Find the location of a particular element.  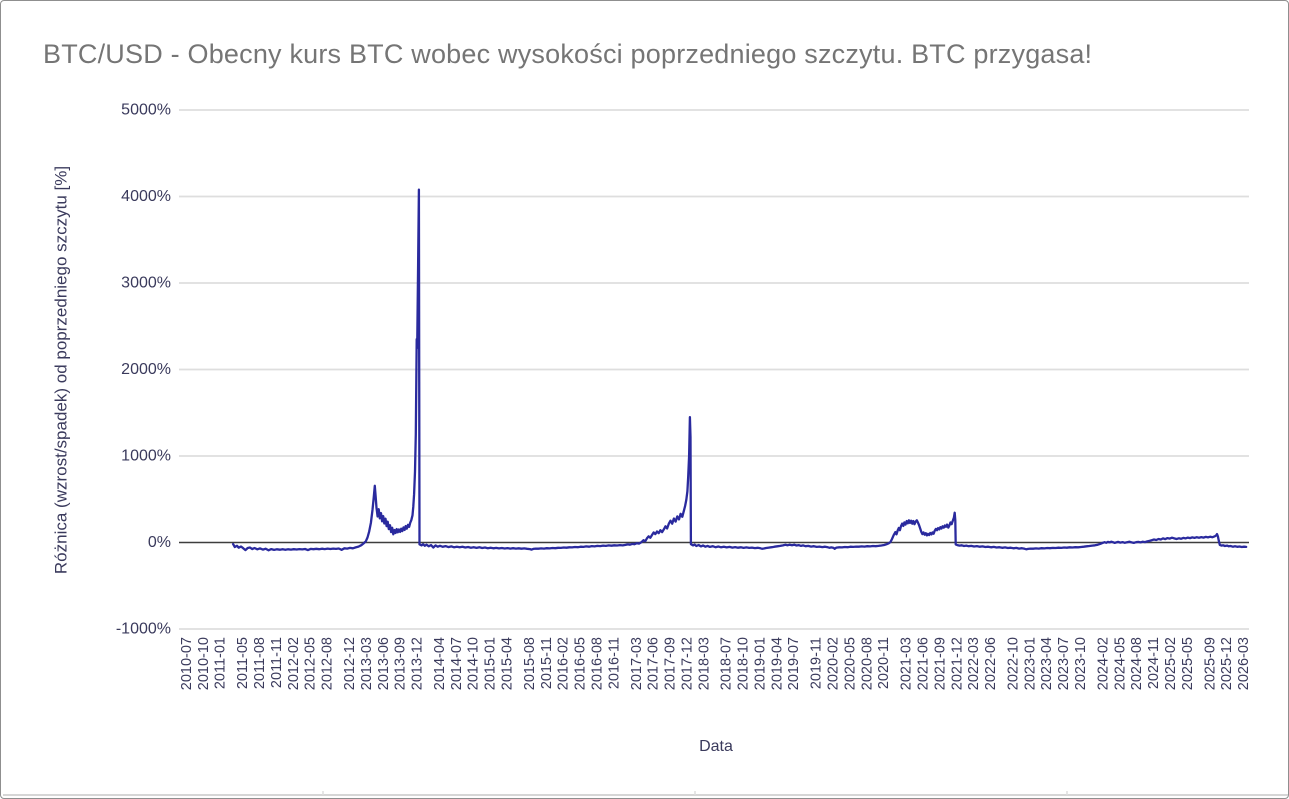

x-tick-label: 2018-07 is located at coordinates (727, 663).